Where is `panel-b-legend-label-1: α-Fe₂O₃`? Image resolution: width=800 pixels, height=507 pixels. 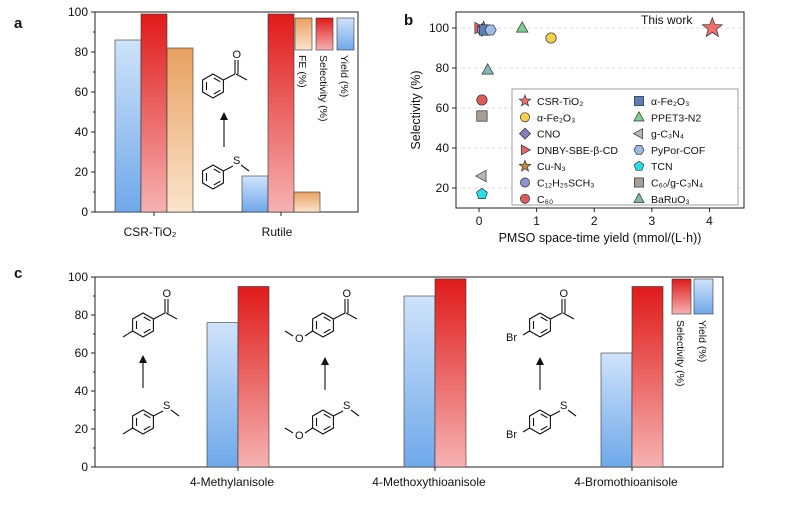 panel-b-legend-label-1: α-Fe₂O₃ is located at coordinates (556, 118).